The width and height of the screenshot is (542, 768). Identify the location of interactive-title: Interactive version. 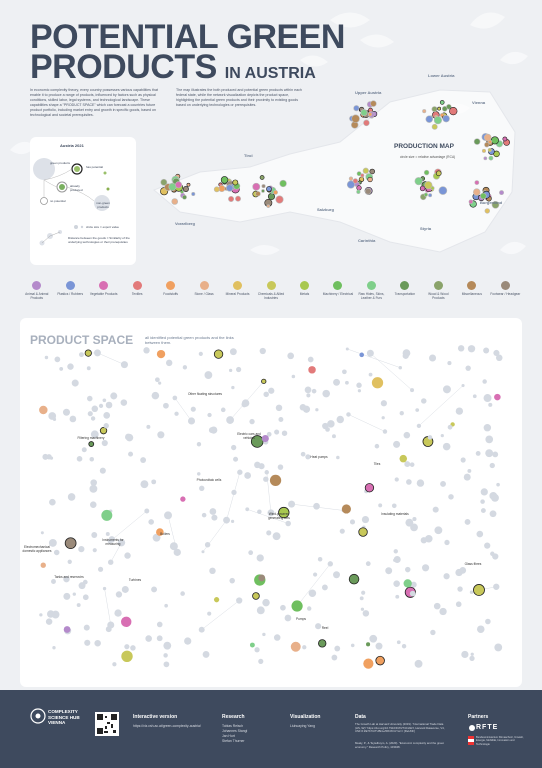
(155, 717).